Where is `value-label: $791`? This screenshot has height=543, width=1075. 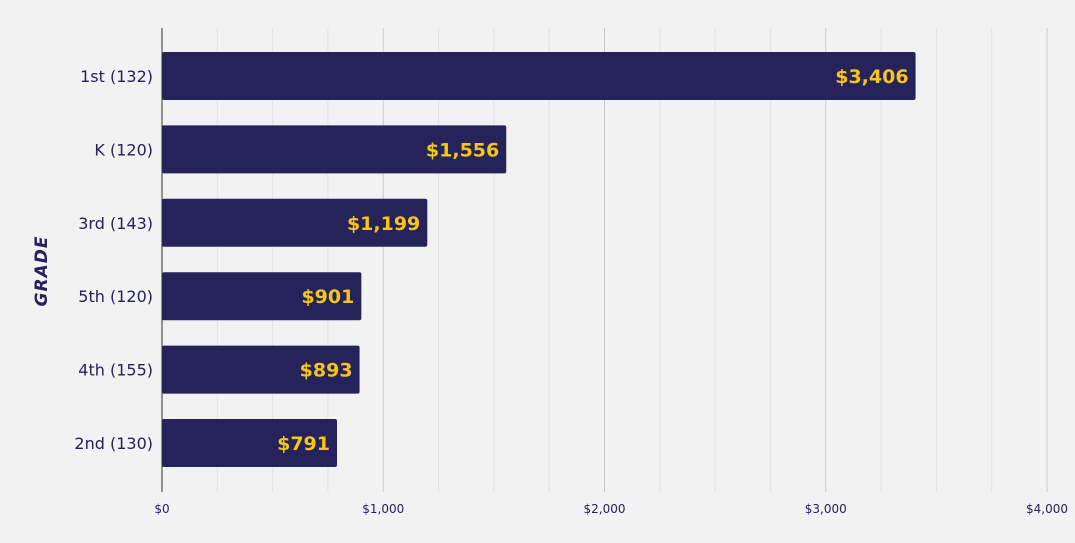 value-label: $791 is located at coordinates (303, 444).